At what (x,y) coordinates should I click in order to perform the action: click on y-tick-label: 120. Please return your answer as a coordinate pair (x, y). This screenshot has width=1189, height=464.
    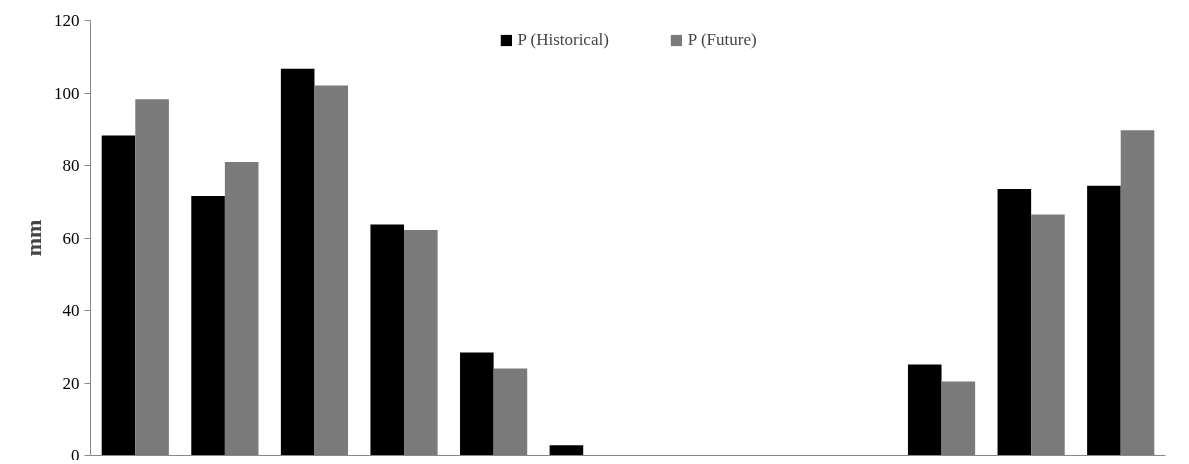
    Looking at the image, I should click on (67, 20).